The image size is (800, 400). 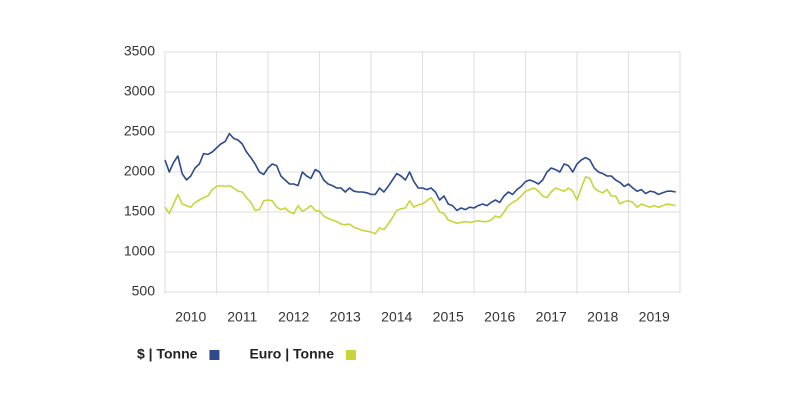 What do you see at coordinates (345, 317) in the screenshot?
I see `x-tick-label: 2013` at bounding box center [345, 317].